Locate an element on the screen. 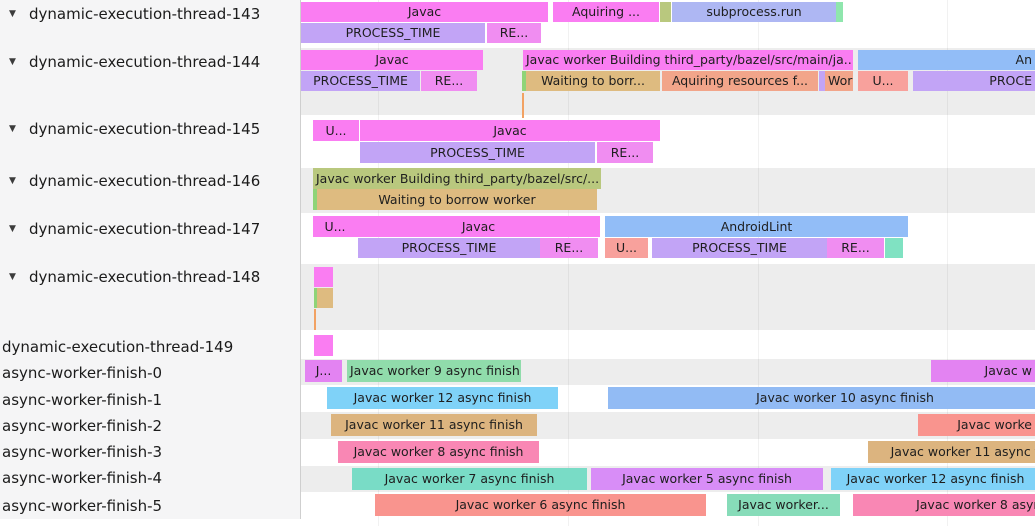  track-label: async-worker-finish-0 is located at coordinates (82, 373).